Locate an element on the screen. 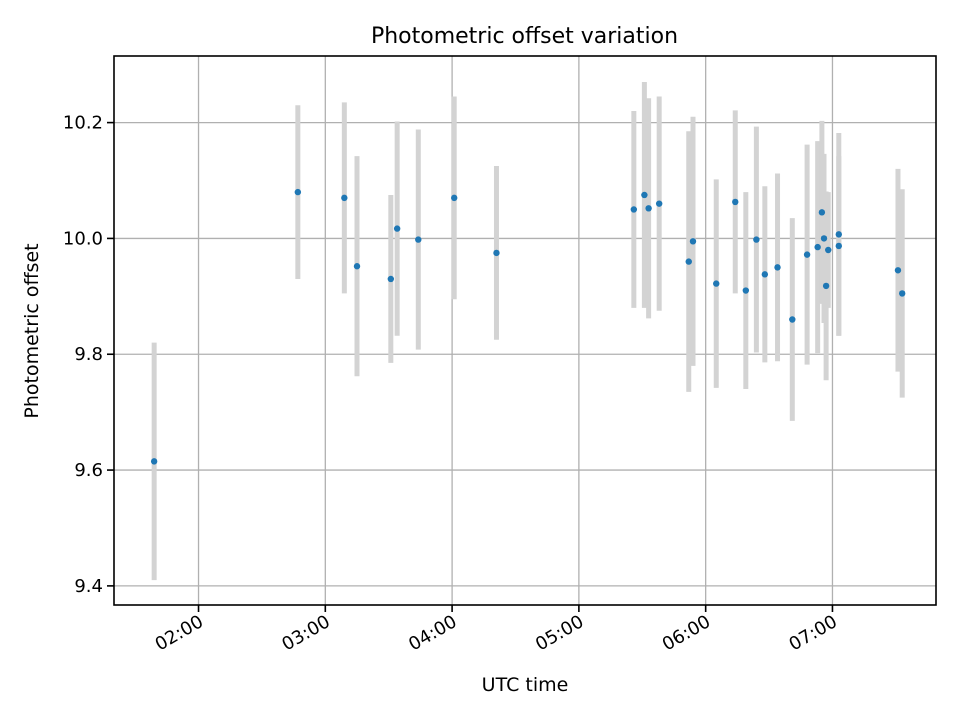 The image size is (960, 720). chart-title: Photometric offset variation is located at coordinates (524, 36).